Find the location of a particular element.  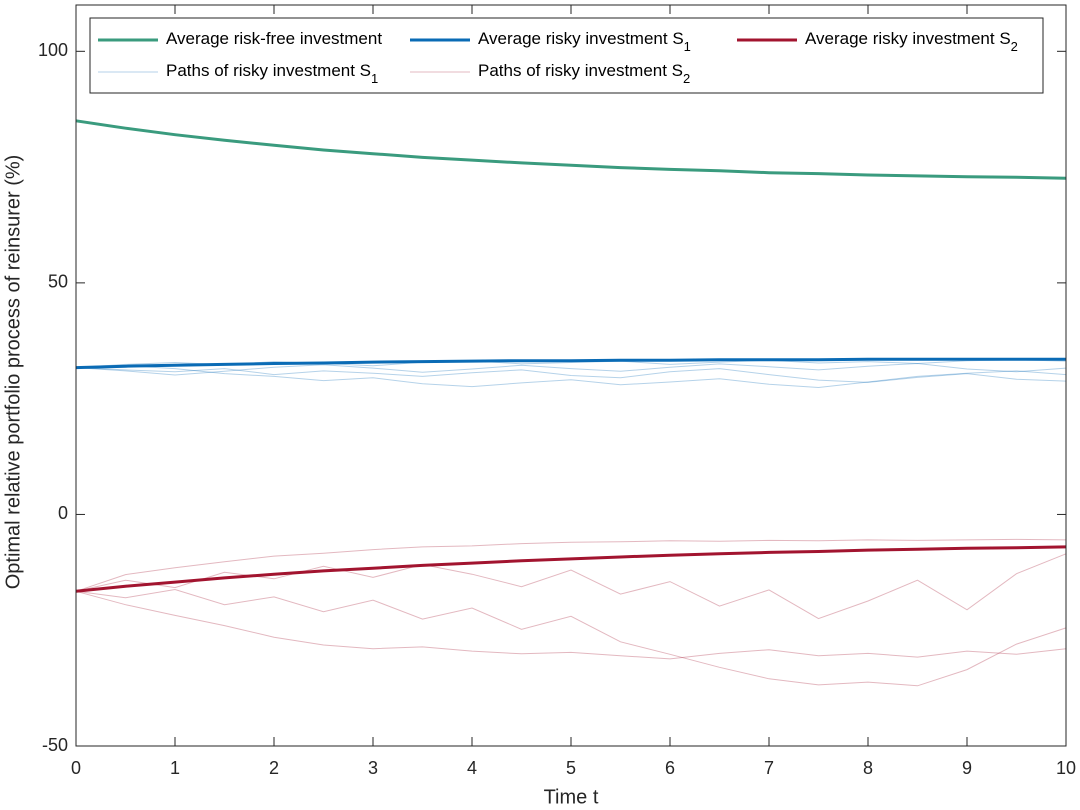

x-tick-label: 2 is located at coordinates (274, 768).